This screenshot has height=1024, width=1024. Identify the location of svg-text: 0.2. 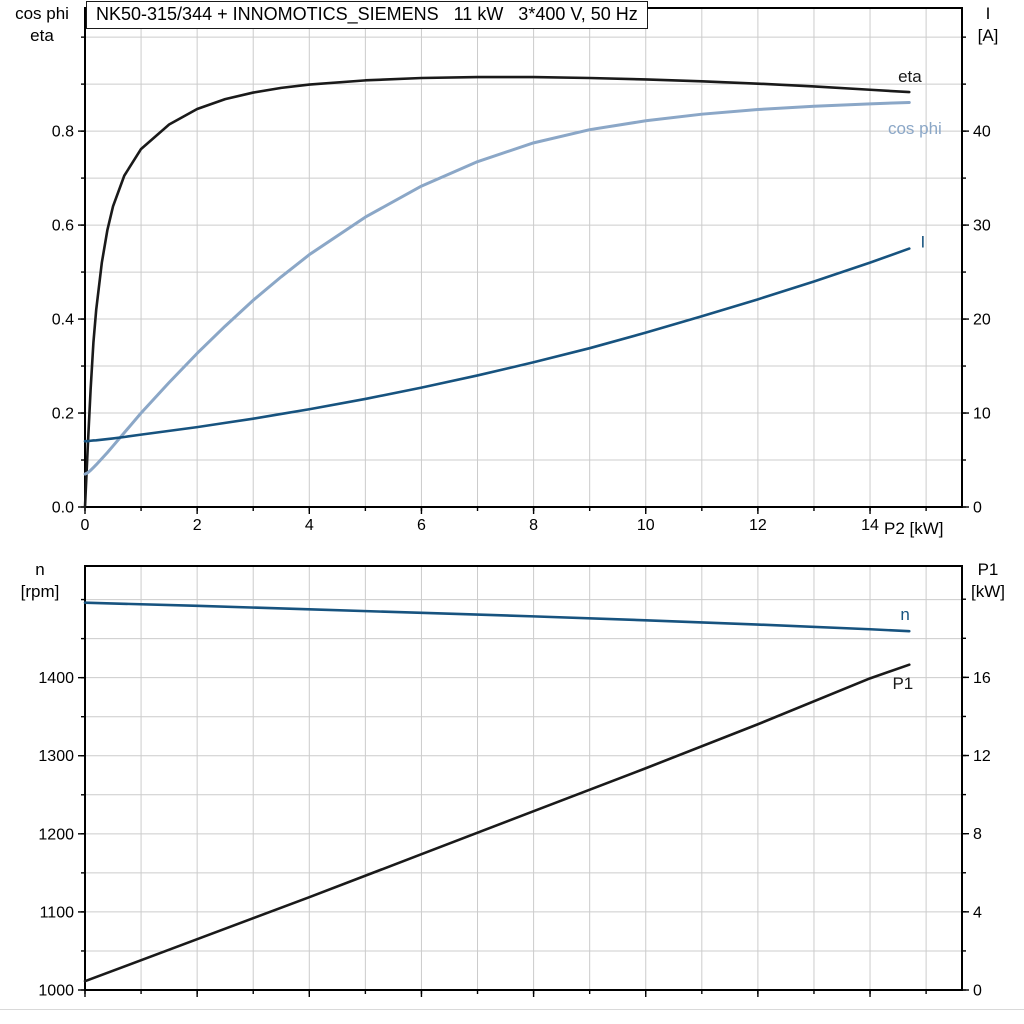
(63, 414).